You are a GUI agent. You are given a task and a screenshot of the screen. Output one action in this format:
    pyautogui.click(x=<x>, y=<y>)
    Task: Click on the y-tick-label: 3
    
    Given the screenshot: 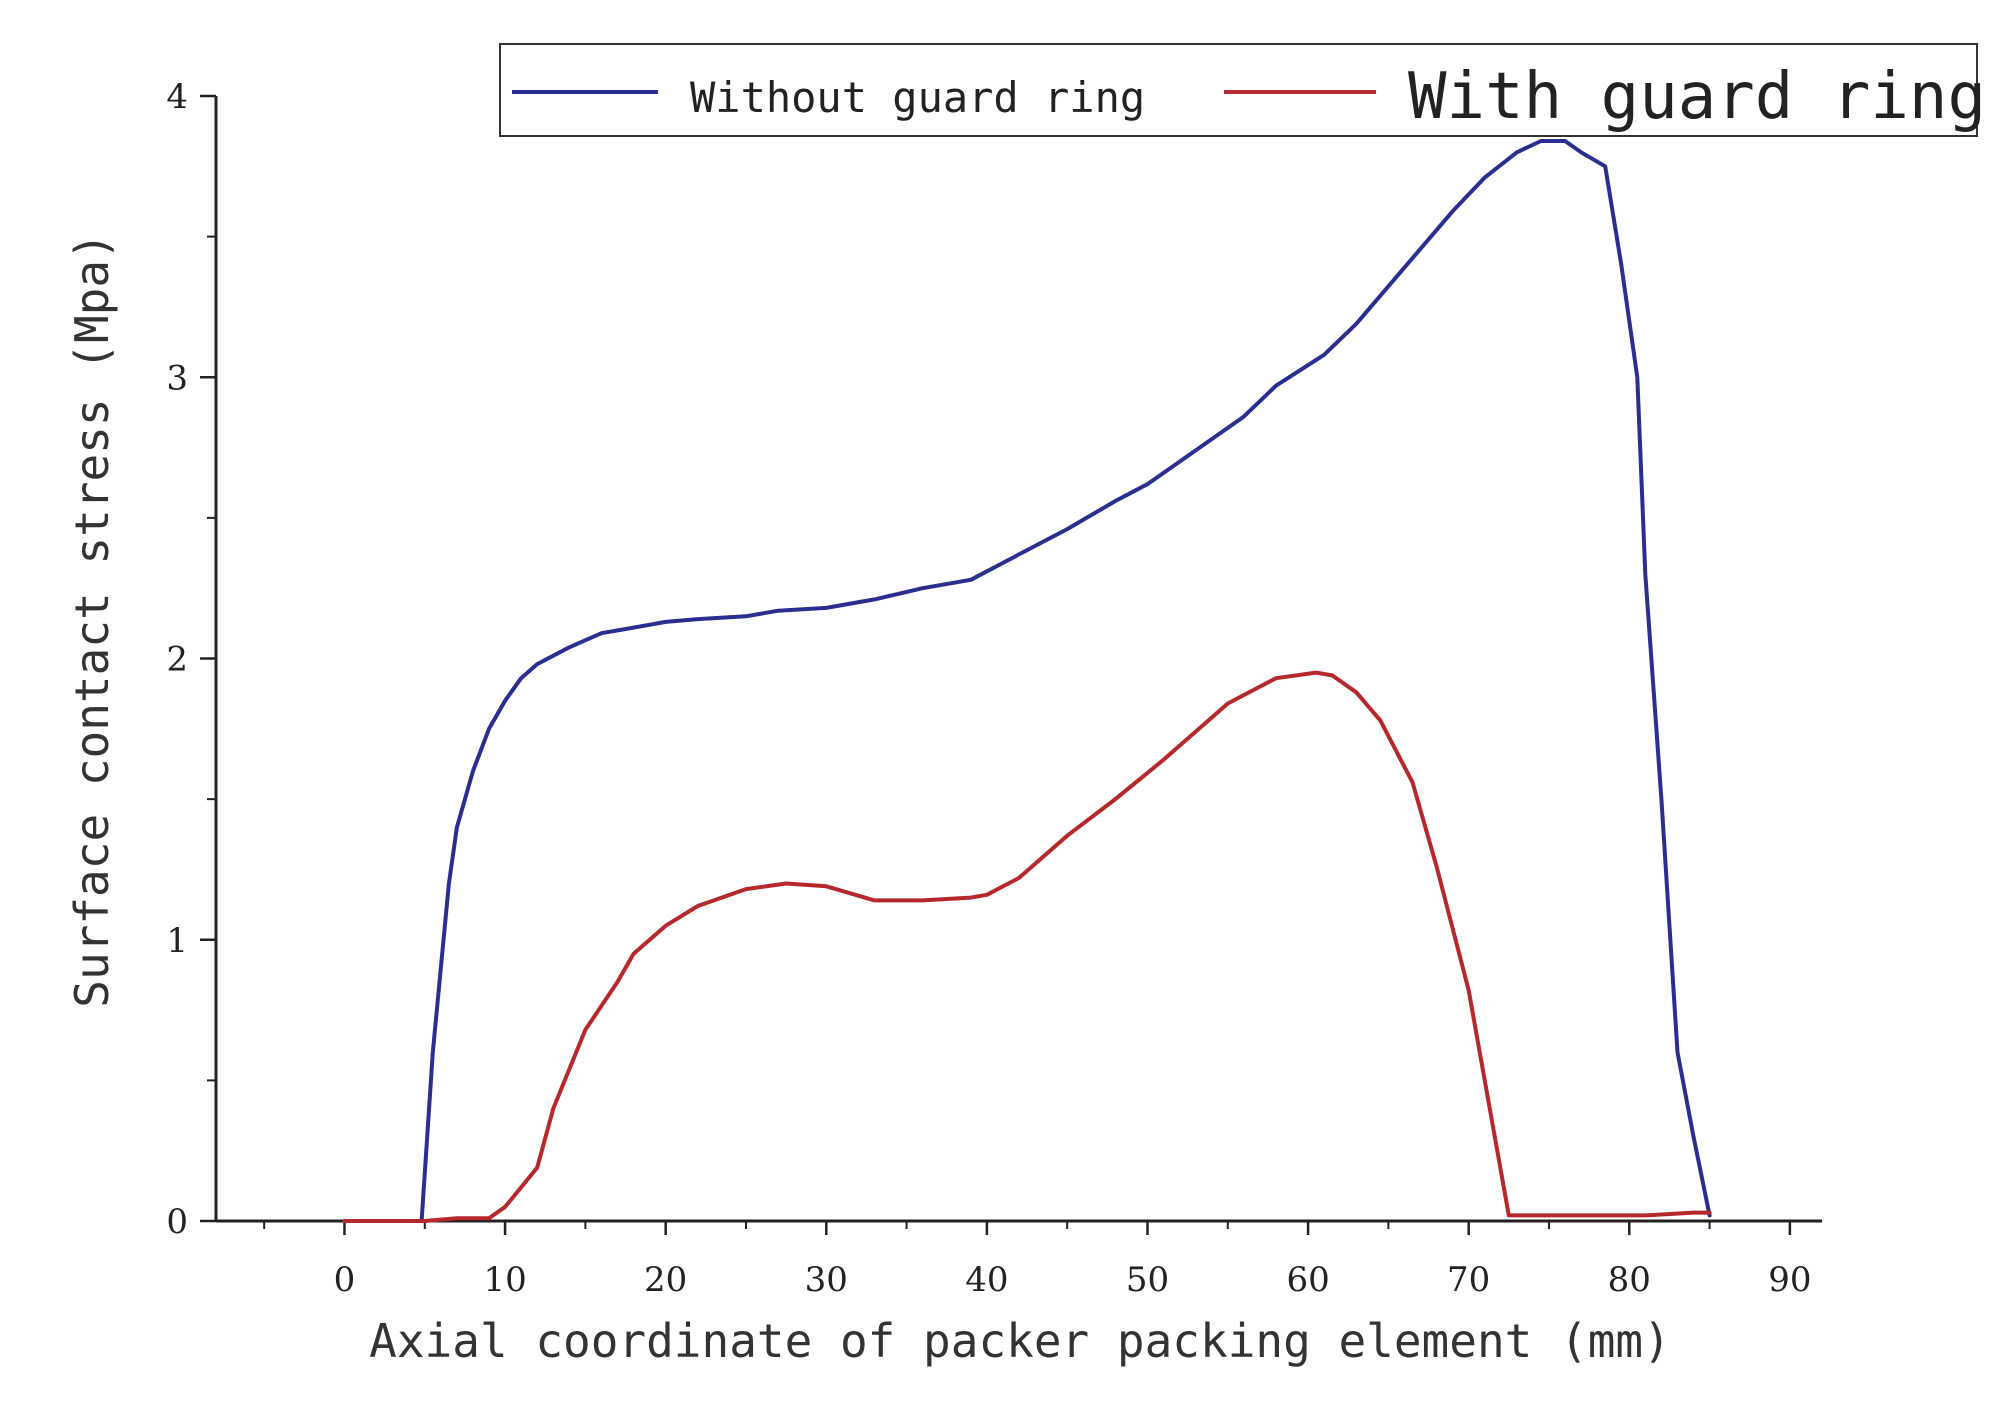 What is the action you would take?
    pyautogui.click(x=177, y=378)
    